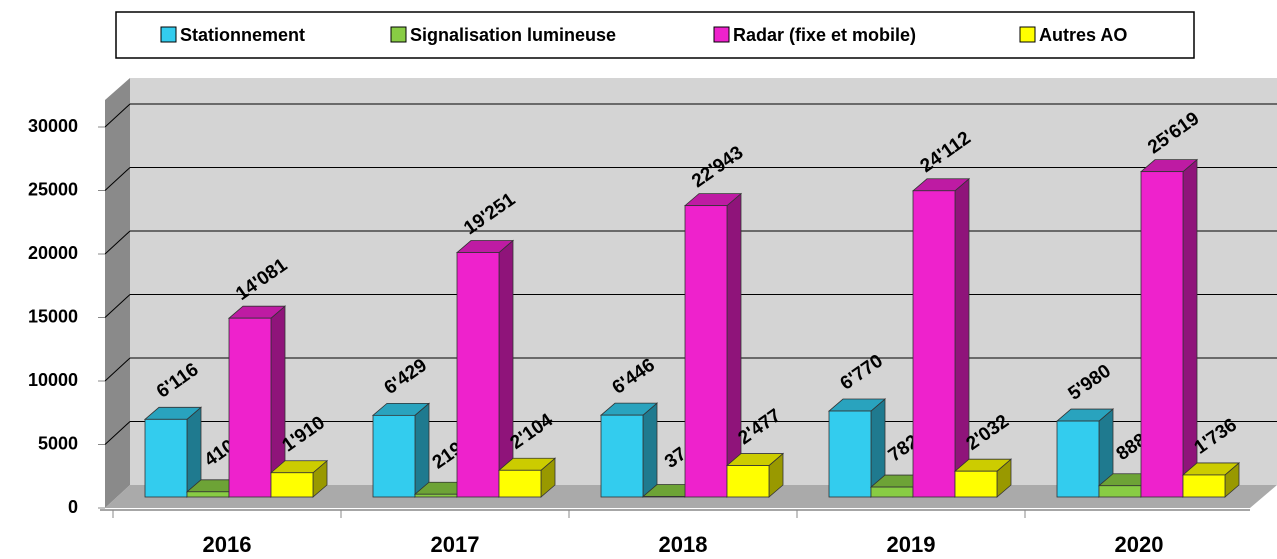  What do you see at coordinates (117, 293) in the screenshot?
I see `side-wall` at bounding box center [117, 293].